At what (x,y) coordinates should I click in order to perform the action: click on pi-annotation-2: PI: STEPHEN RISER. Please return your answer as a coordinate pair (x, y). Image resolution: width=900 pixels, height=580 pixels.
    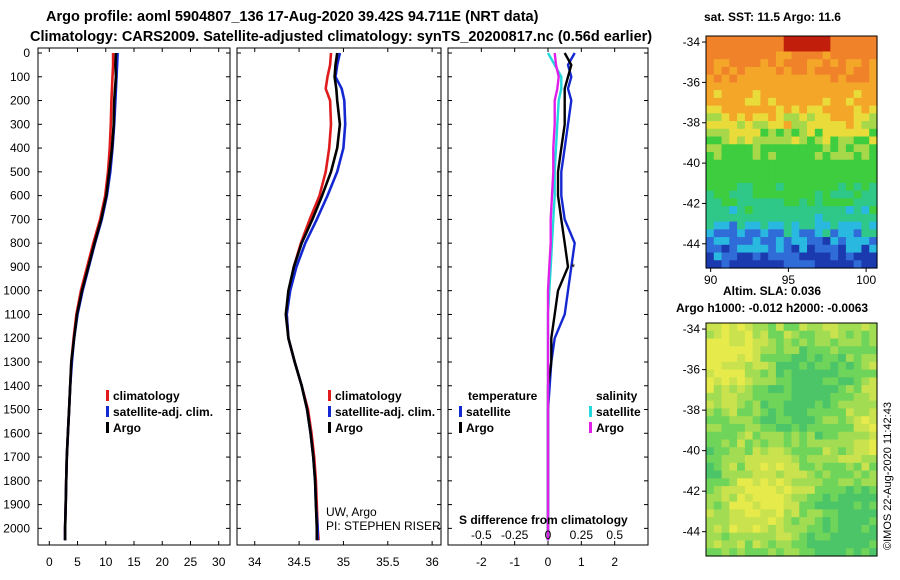
    Looking at the image, I should click on (383, 526).